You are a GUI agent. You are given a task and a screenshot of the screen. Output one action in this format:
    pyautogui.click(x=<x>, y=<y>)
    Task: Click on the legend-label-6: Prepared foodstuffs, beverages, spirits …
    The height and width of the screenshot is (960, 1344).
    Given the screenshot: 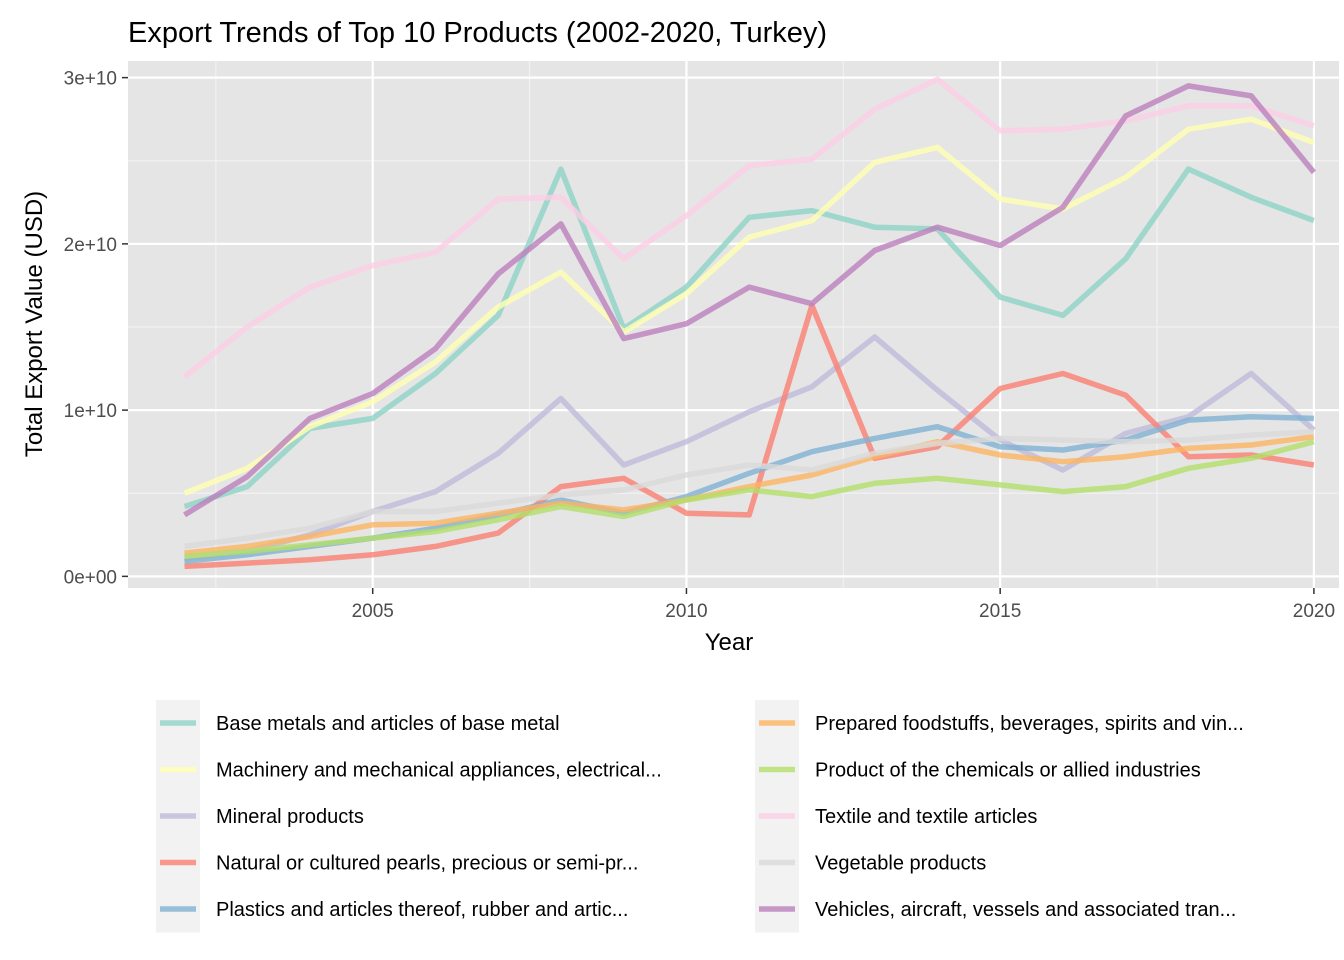 What is the action you would take?
    pyautogui.click(x=1029, y=724)
    